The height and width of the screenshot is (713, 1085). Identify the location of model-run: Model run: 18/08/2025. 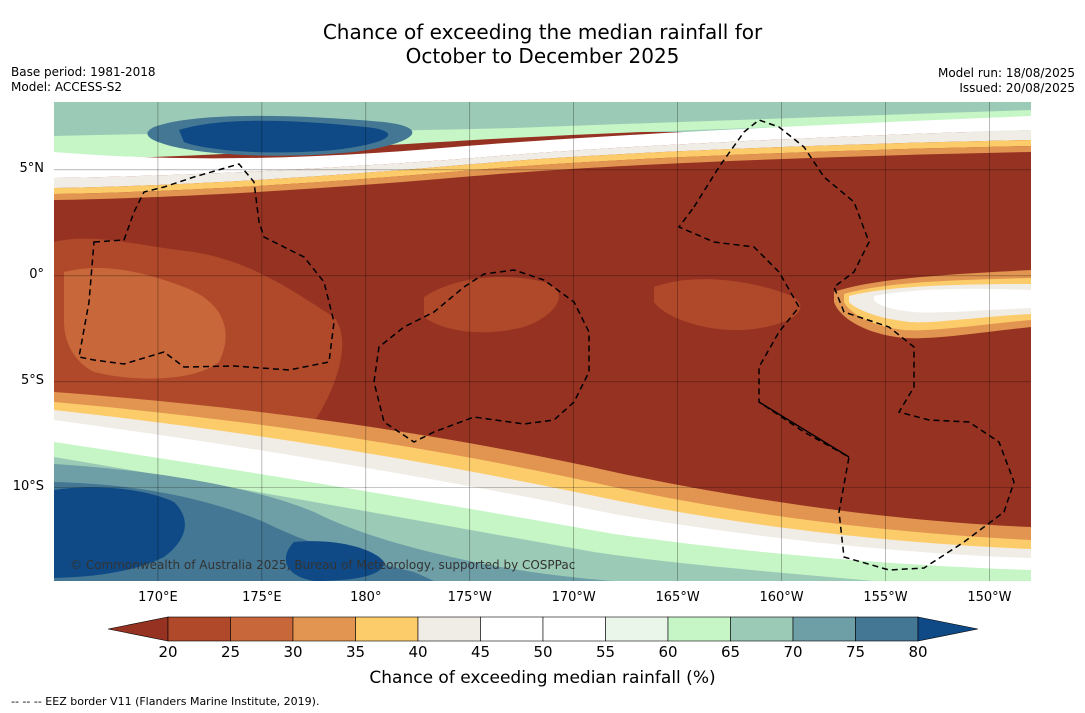
(1006, 73).